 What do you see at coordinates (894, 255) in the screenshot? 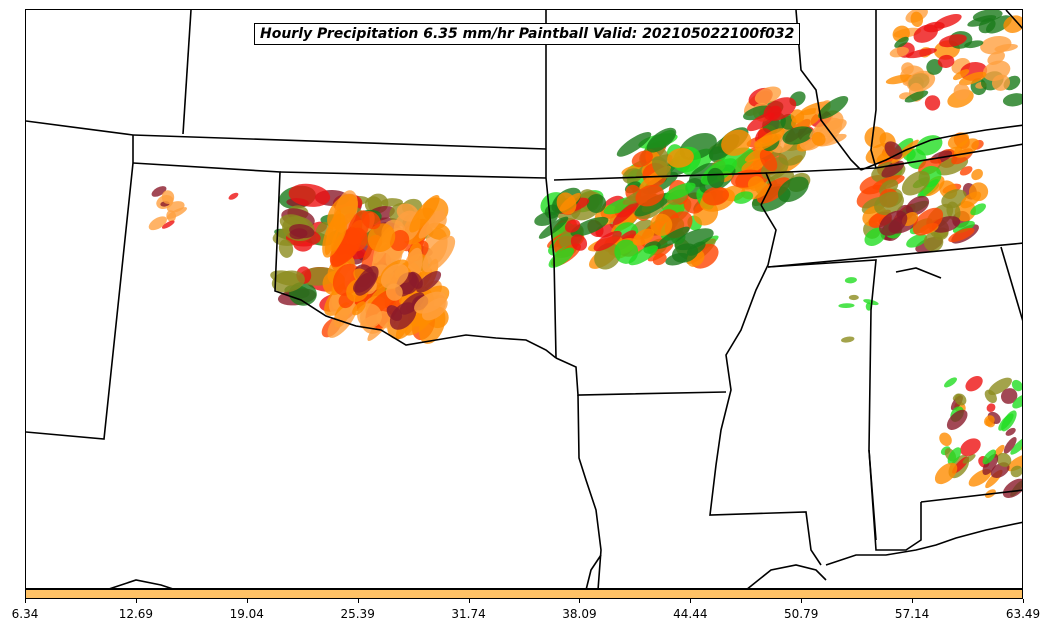
I see `border-tn-al` at bounding box center [894, 255].